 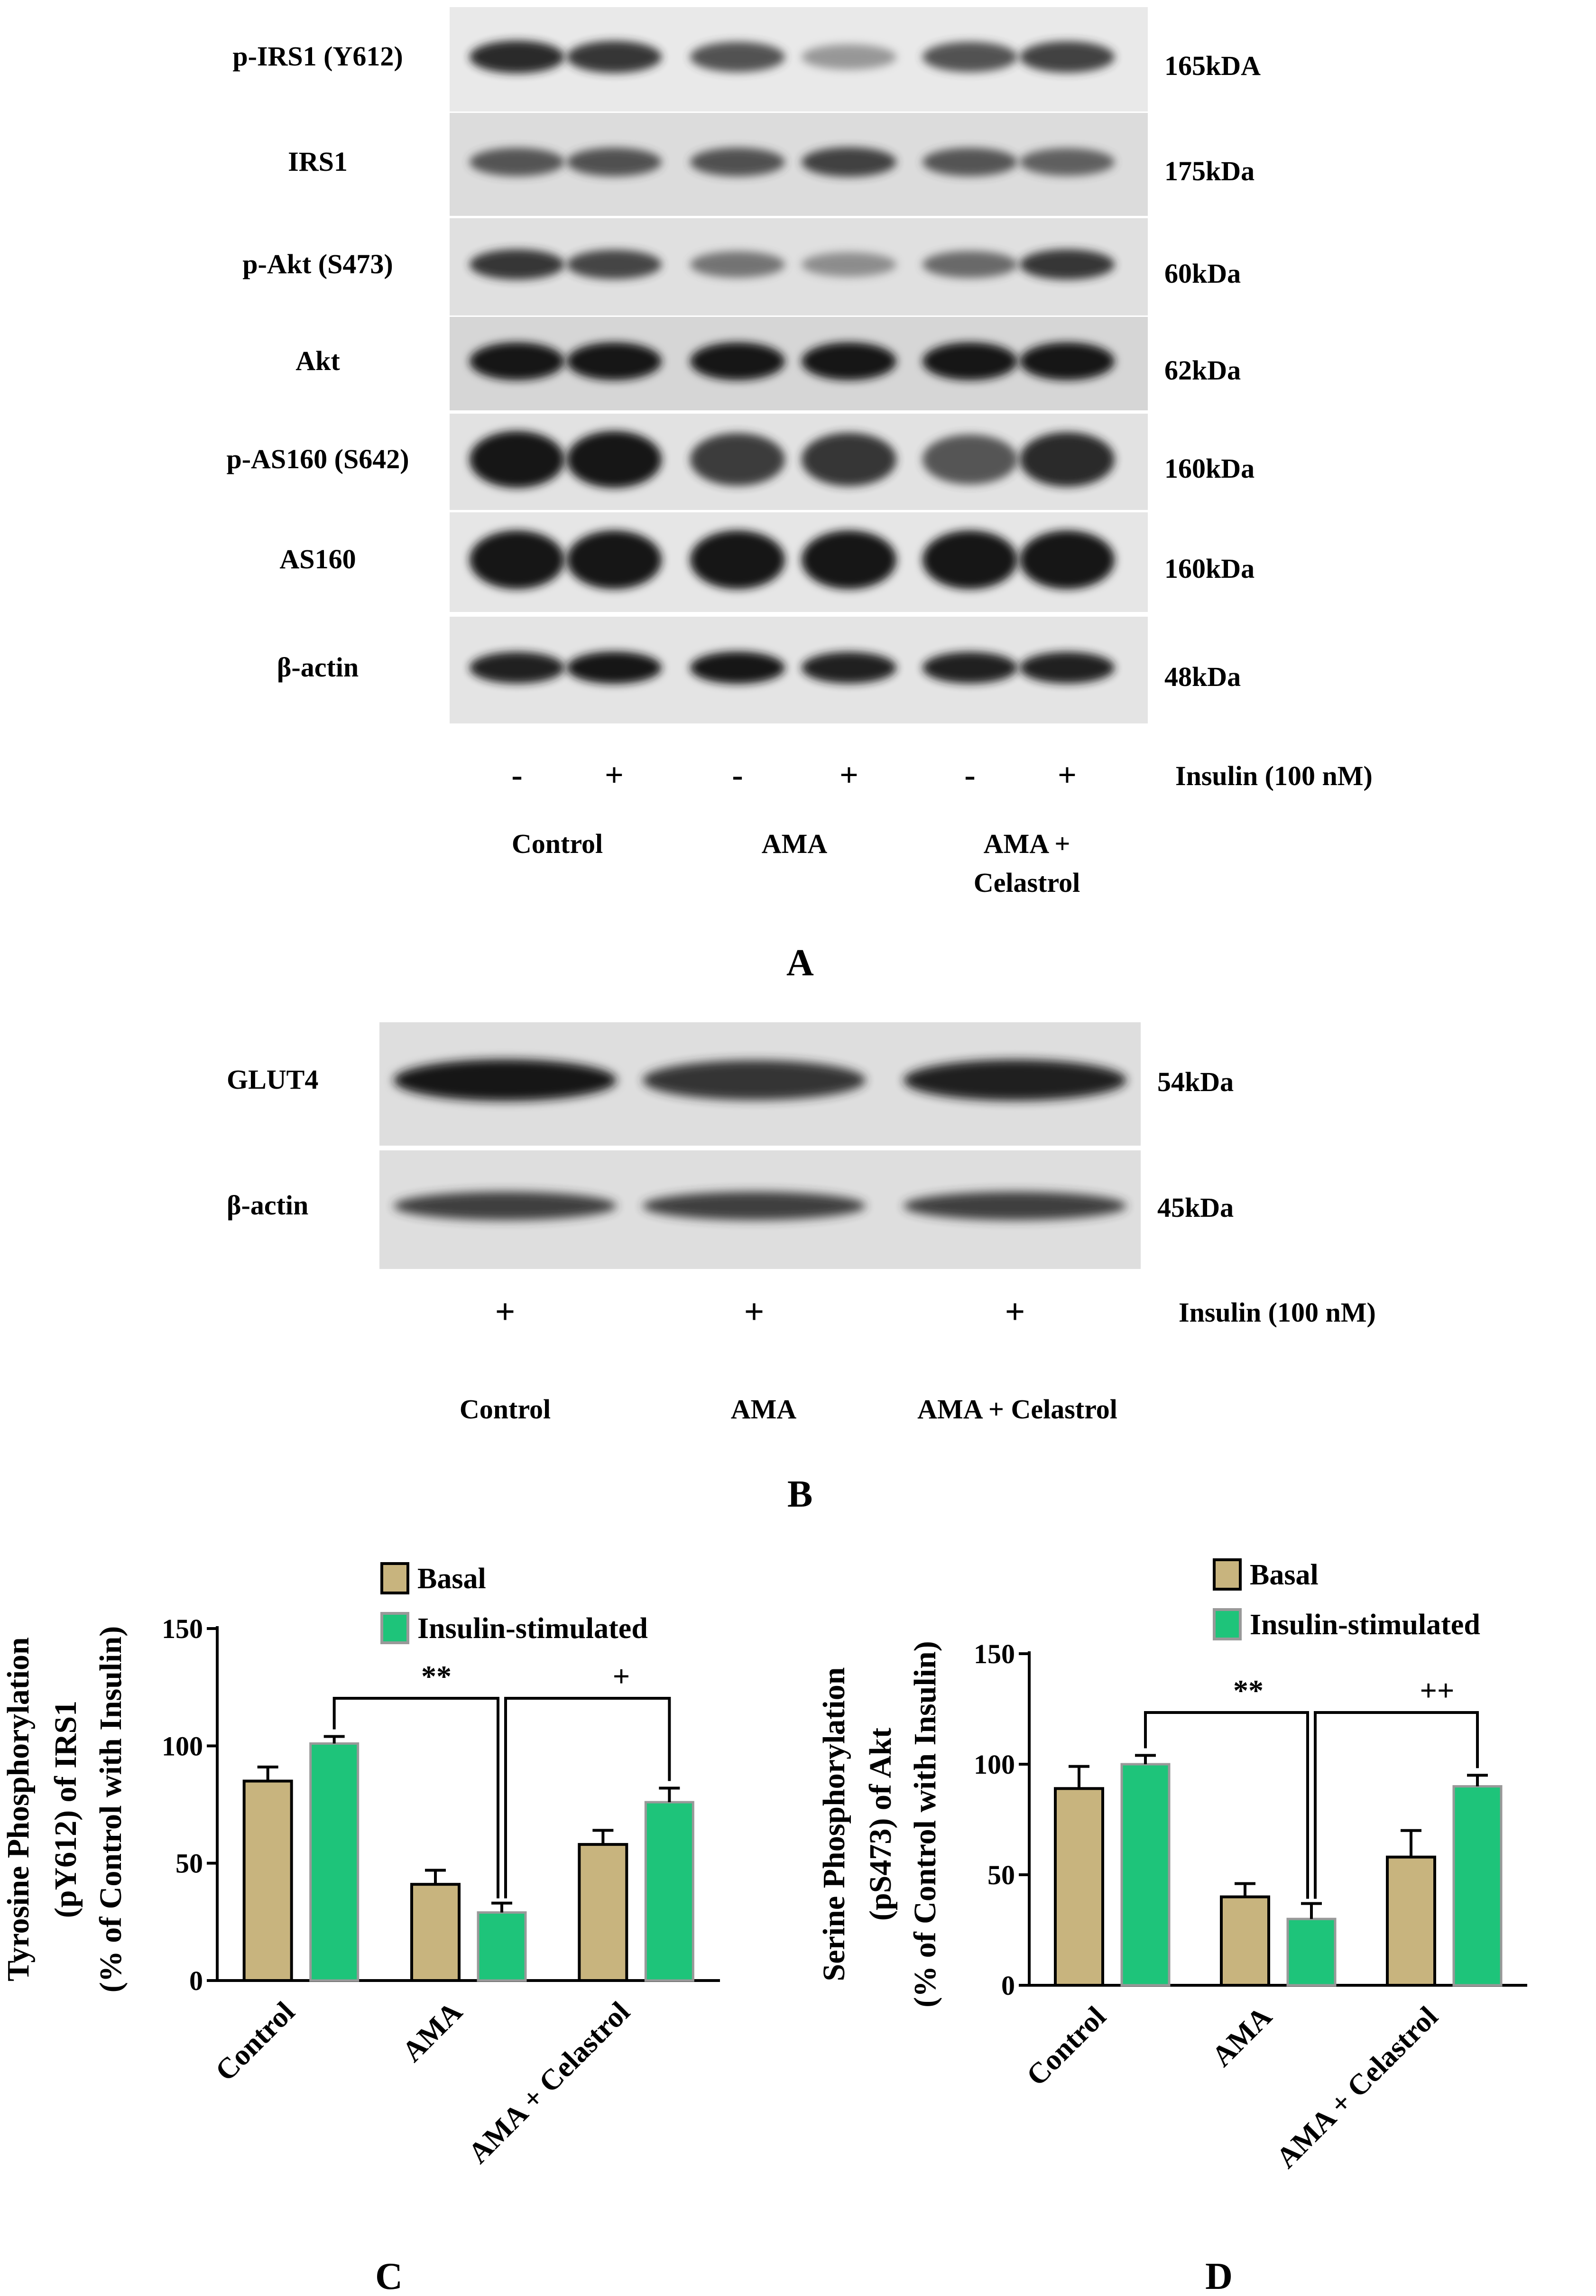 I want to click on blot-row-label: GLUT4, so click(x=273, y=1079).